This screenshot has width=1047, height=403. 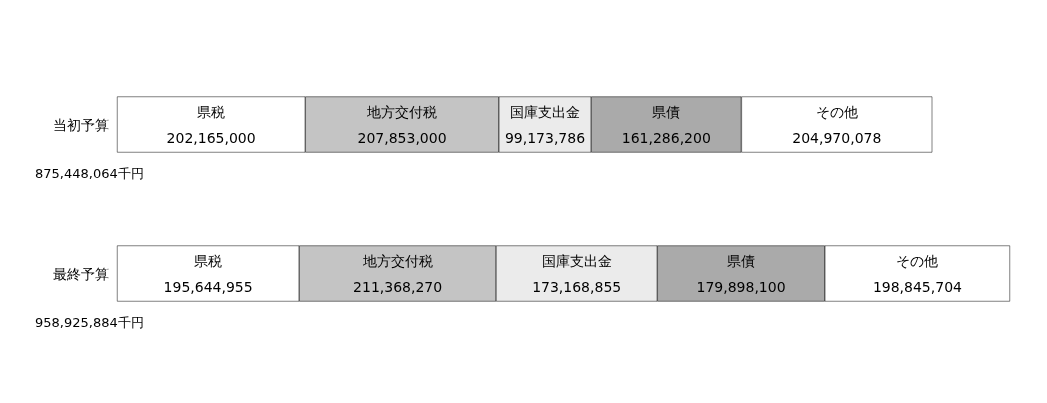 I want to click on data-label: 195,644,955, so click(x=208, y=286).